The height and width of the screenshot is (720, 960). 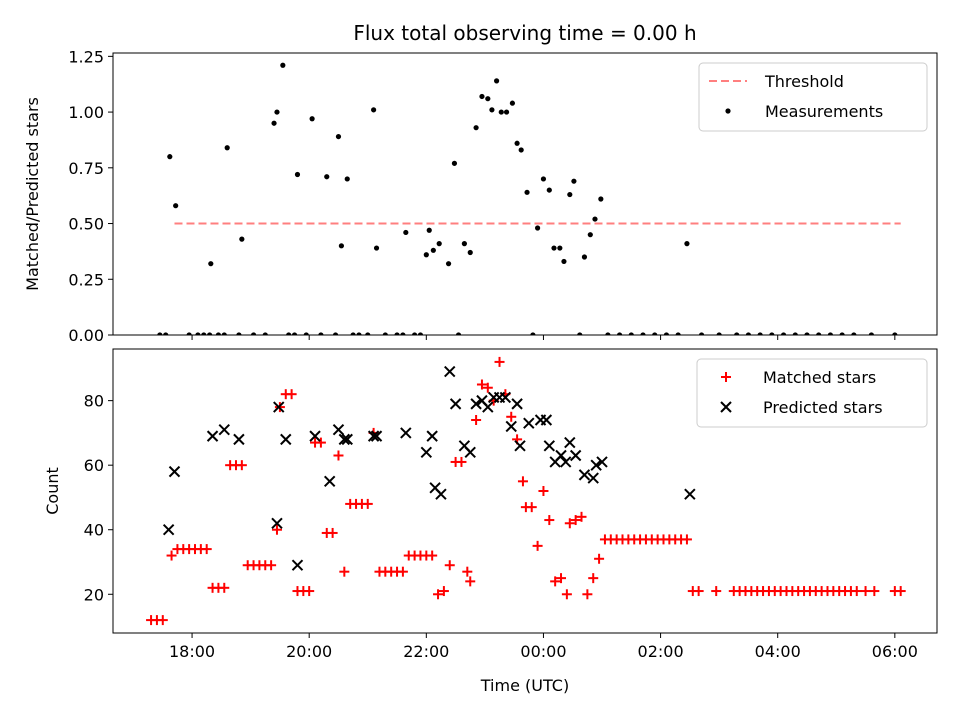 I want to click on y-tick-label: 80, so click(x=94, y=401).